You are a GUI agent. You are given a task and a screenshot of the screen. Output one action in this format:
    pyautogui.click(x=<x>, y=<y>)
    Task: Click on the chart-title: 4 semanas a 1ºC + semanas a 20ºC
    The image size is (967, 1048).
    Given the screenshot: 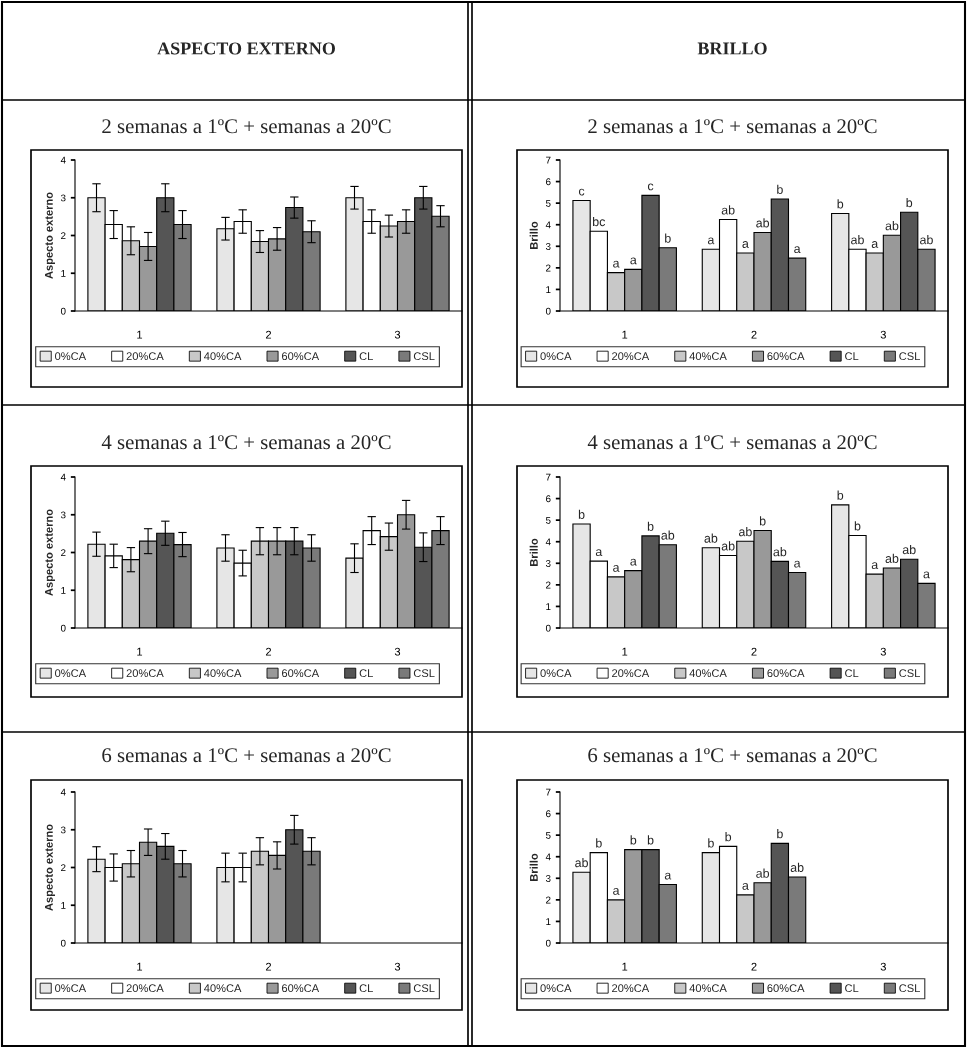 What is the action you would take?
    pyautogui.click(x=246, y=442)
    